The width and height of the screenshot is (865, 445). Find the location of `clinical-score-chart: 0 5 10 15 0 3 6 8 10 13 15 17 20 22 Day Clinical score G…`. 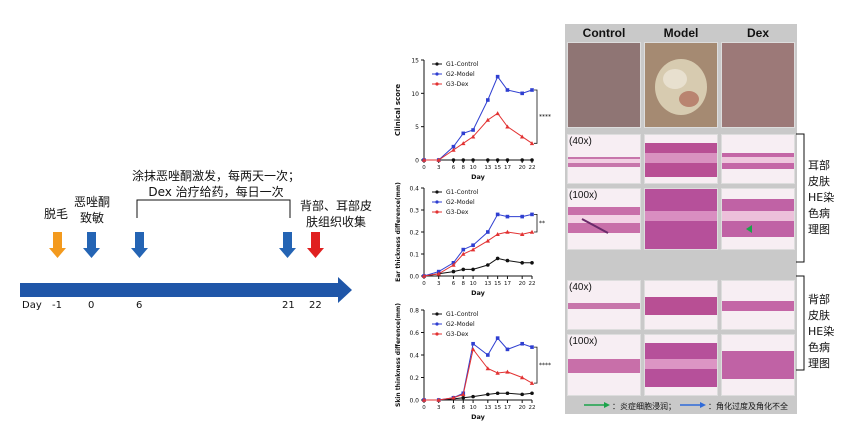

clinical-score-chart: 0 5 10 15 0 3 6 8 10 13 15 17 20 22 Day Clinical score G… is located at coordinates (471, 117).